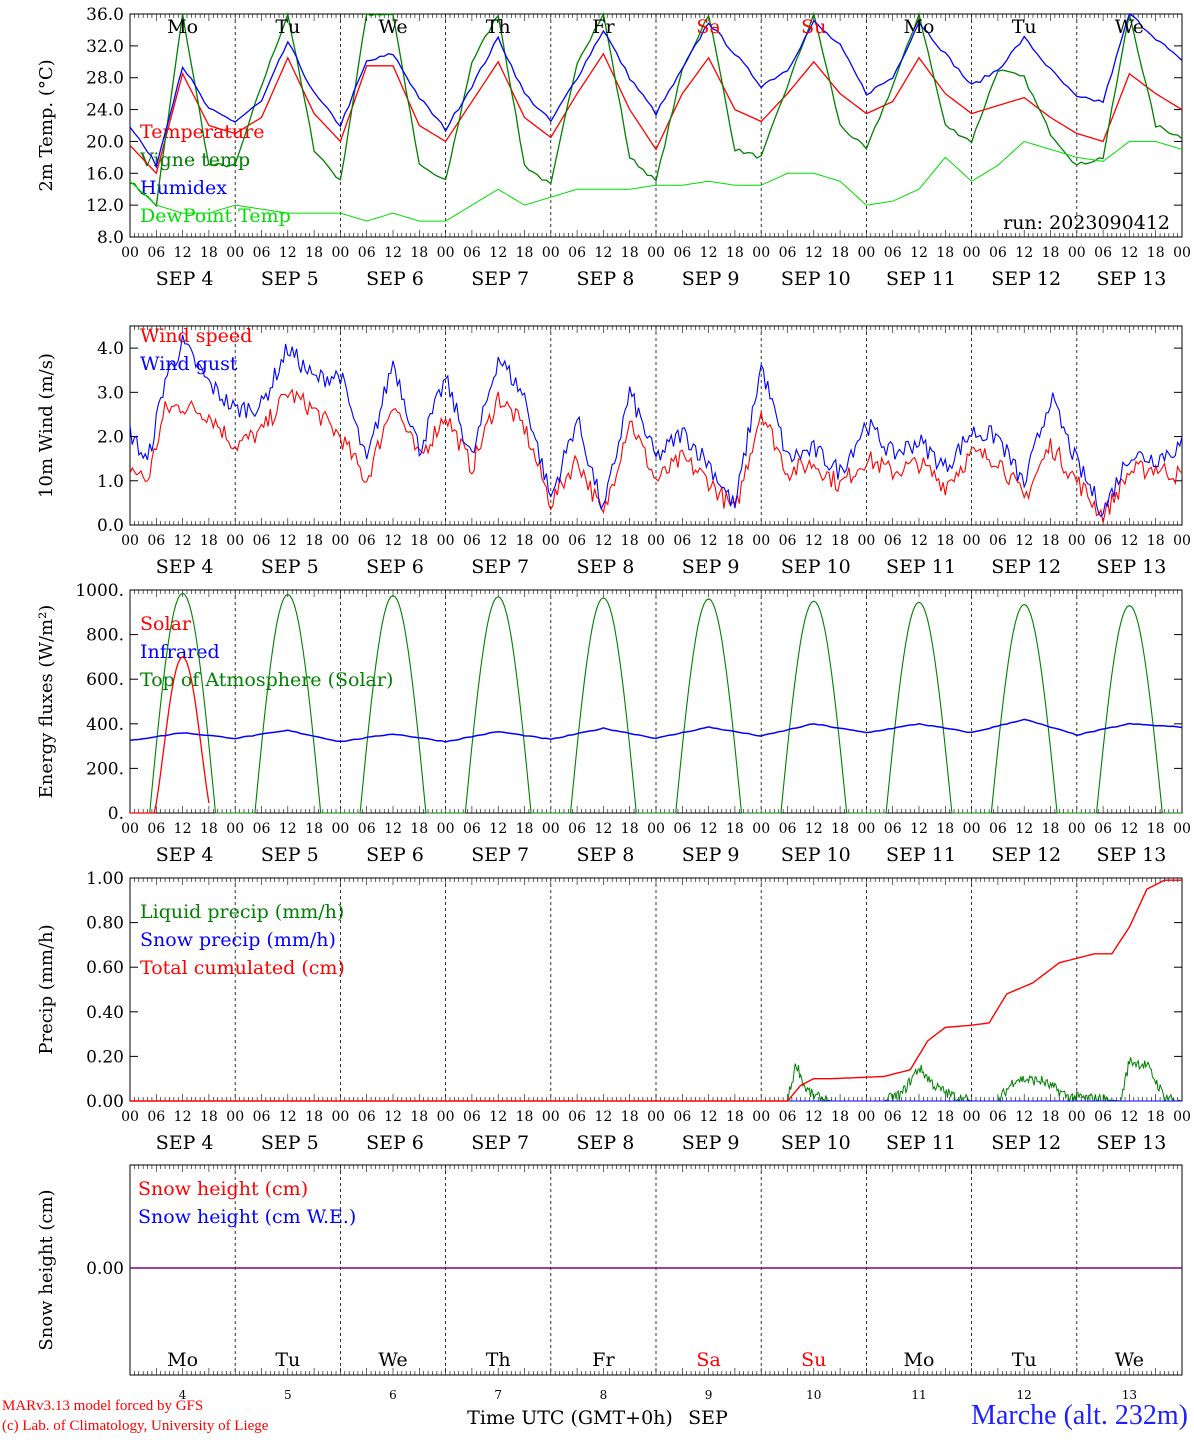 The image size is (1194, 1440). Describe the element at coordinates (105, 15) in the screenshot. I see `y-tick-label: 36.0` at that location.